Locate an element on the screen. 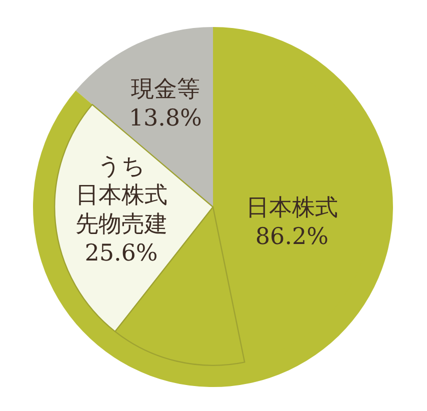 This screenshot has height=411, width=427. data-label: 86.2% is located at coordinates (292, 237).